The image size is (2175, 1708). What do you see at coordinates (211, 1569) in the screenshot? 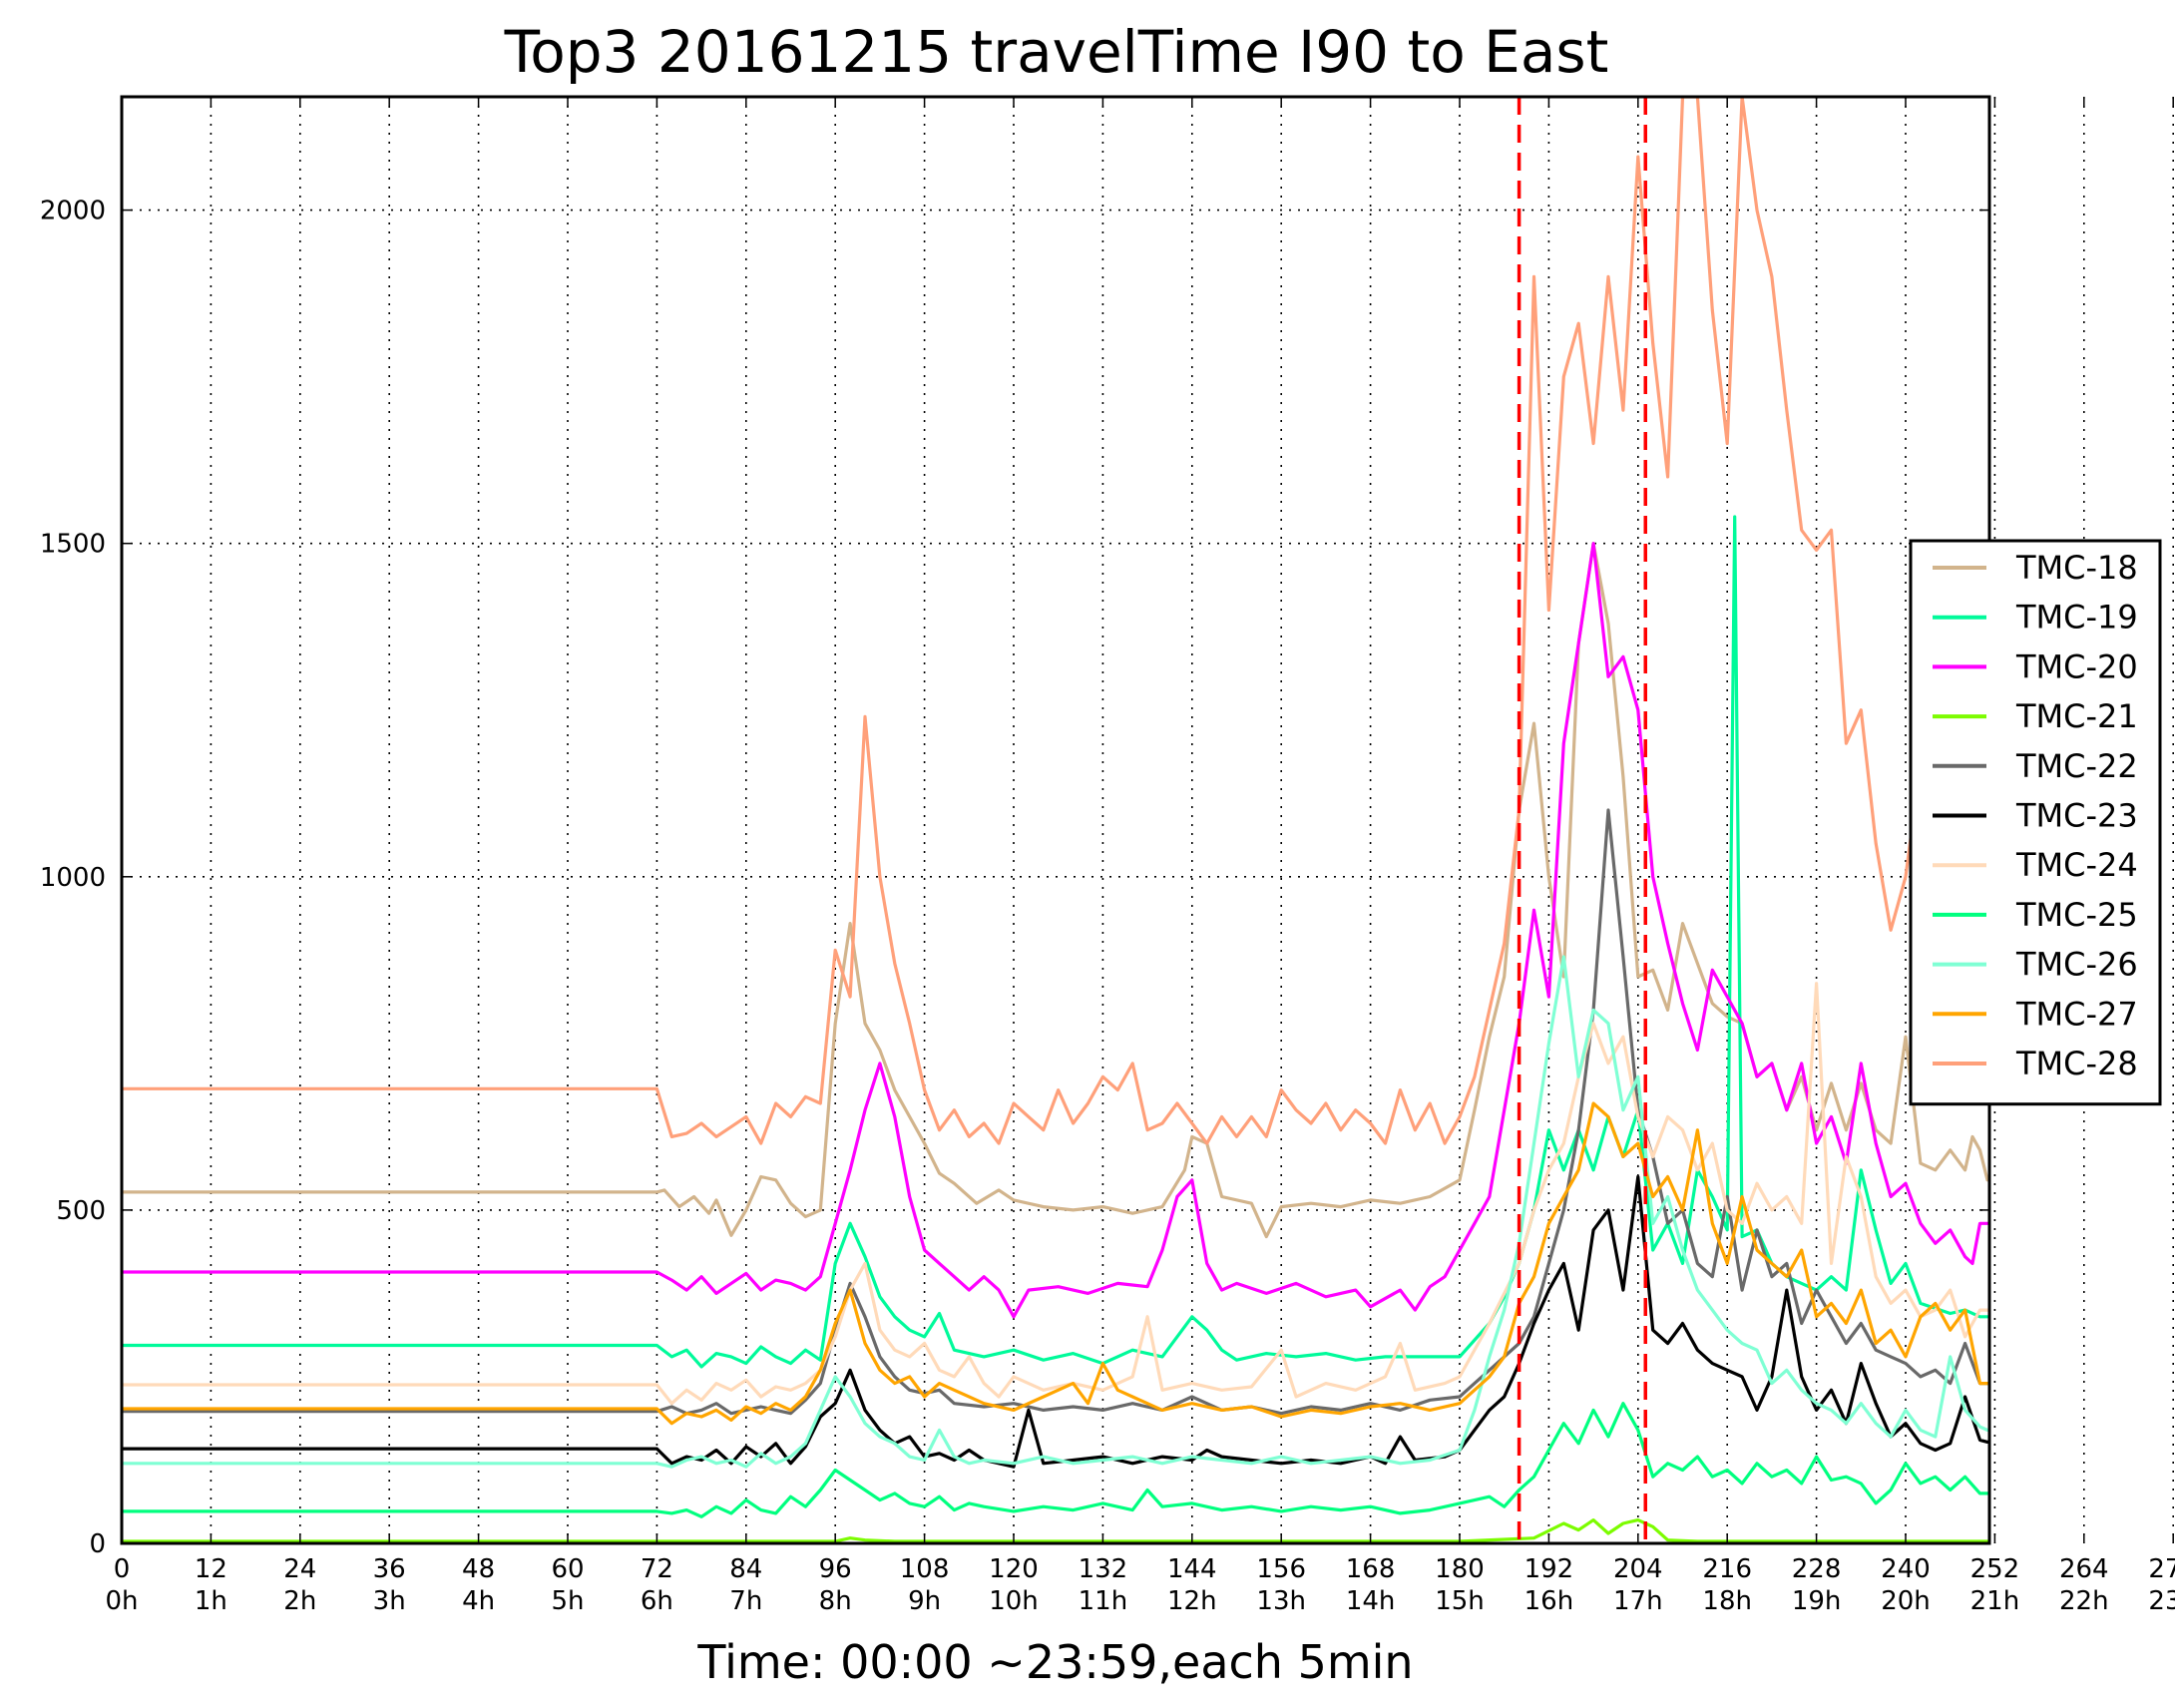
I see `x-tick-label: 12` at bounding box center [211, 1569].